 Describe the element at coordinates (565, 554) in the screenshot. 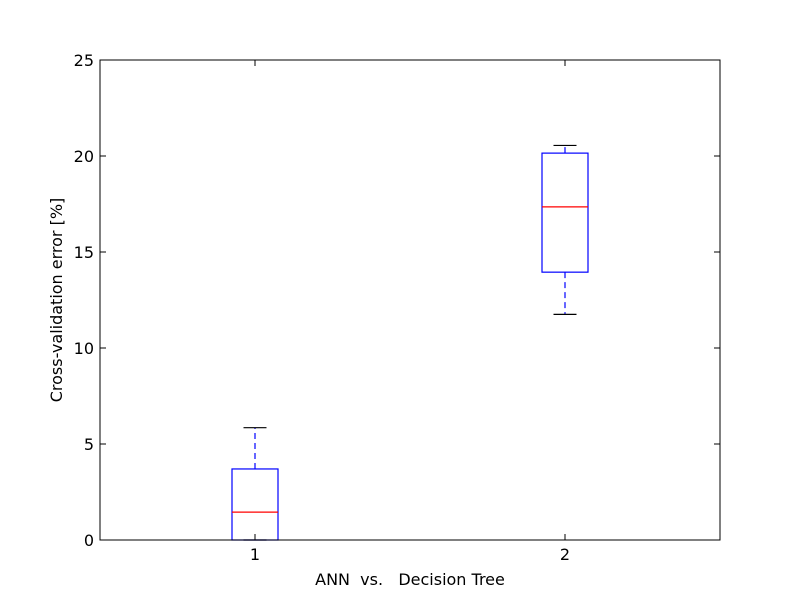

I see `x-tick-label: 2` at that location.